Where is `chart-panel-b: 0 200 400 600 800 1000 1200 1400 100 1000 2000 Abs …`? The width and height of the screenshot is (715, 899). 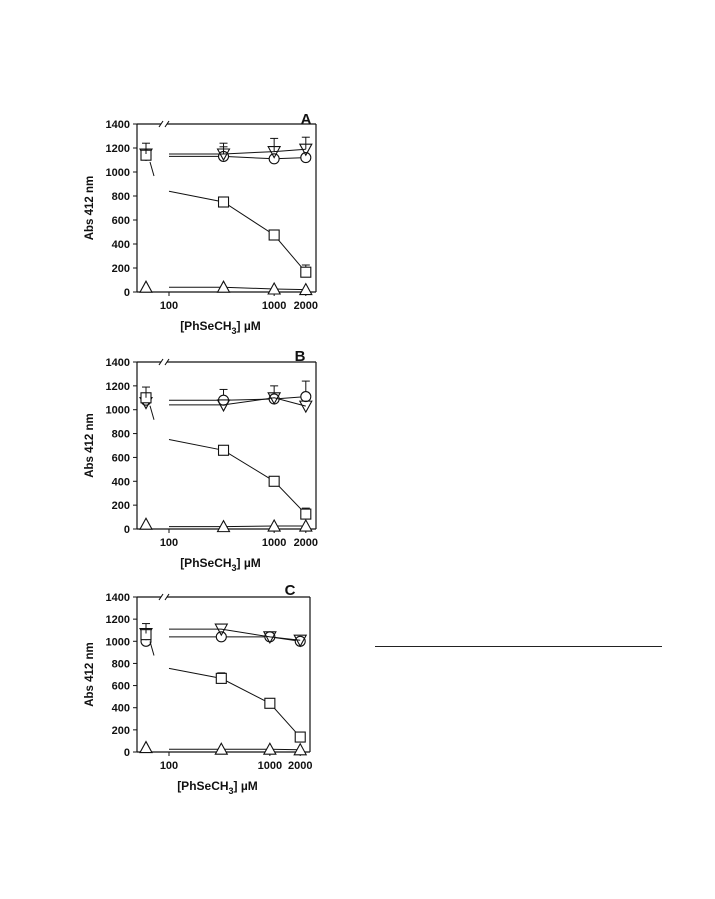 chart-panel-b: 0 200 400 600 800 1000 1200 1400 100 1000 2000 Abs … is located at coordinates (201, 460).